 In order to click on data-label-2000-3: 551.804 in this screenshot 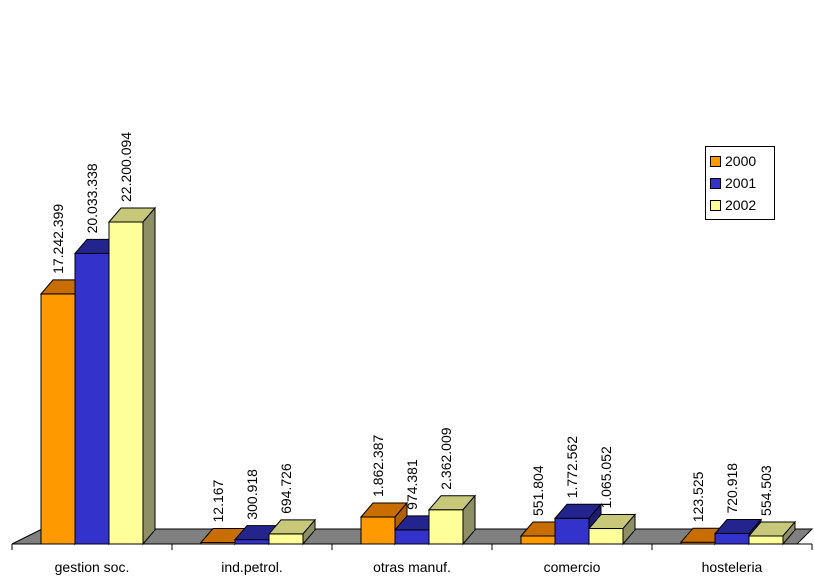, I will do `click(538, 490)`.